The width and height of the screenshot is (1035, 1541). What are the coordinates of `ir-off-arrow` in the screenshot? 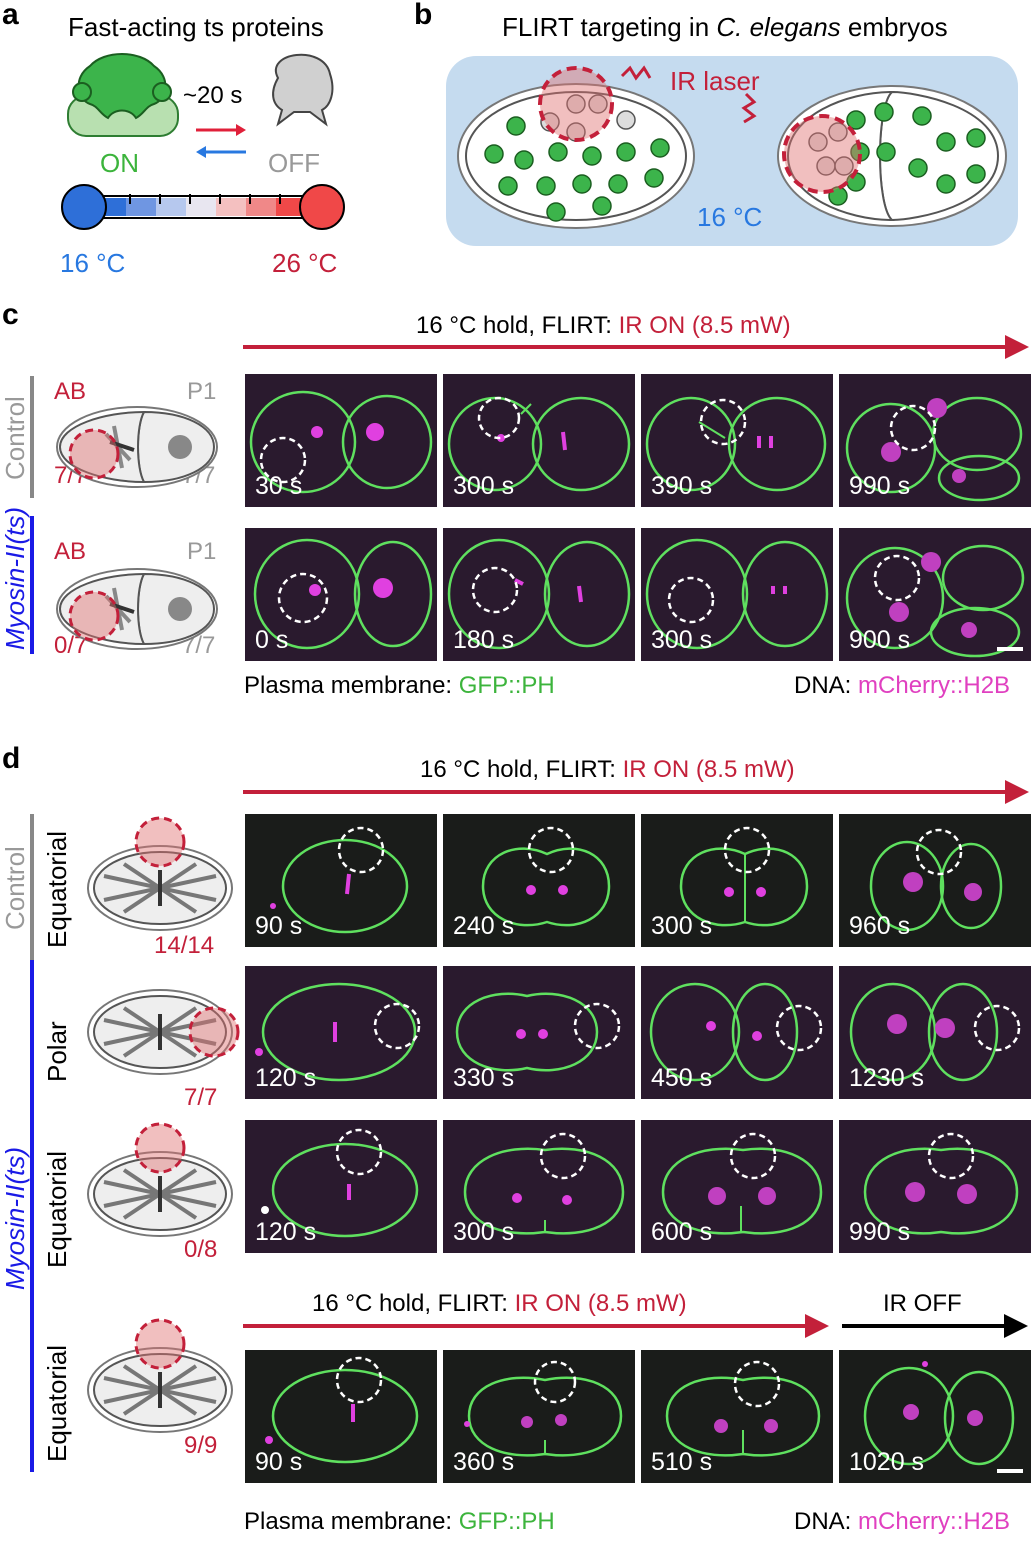 It's located at (925, 1326).